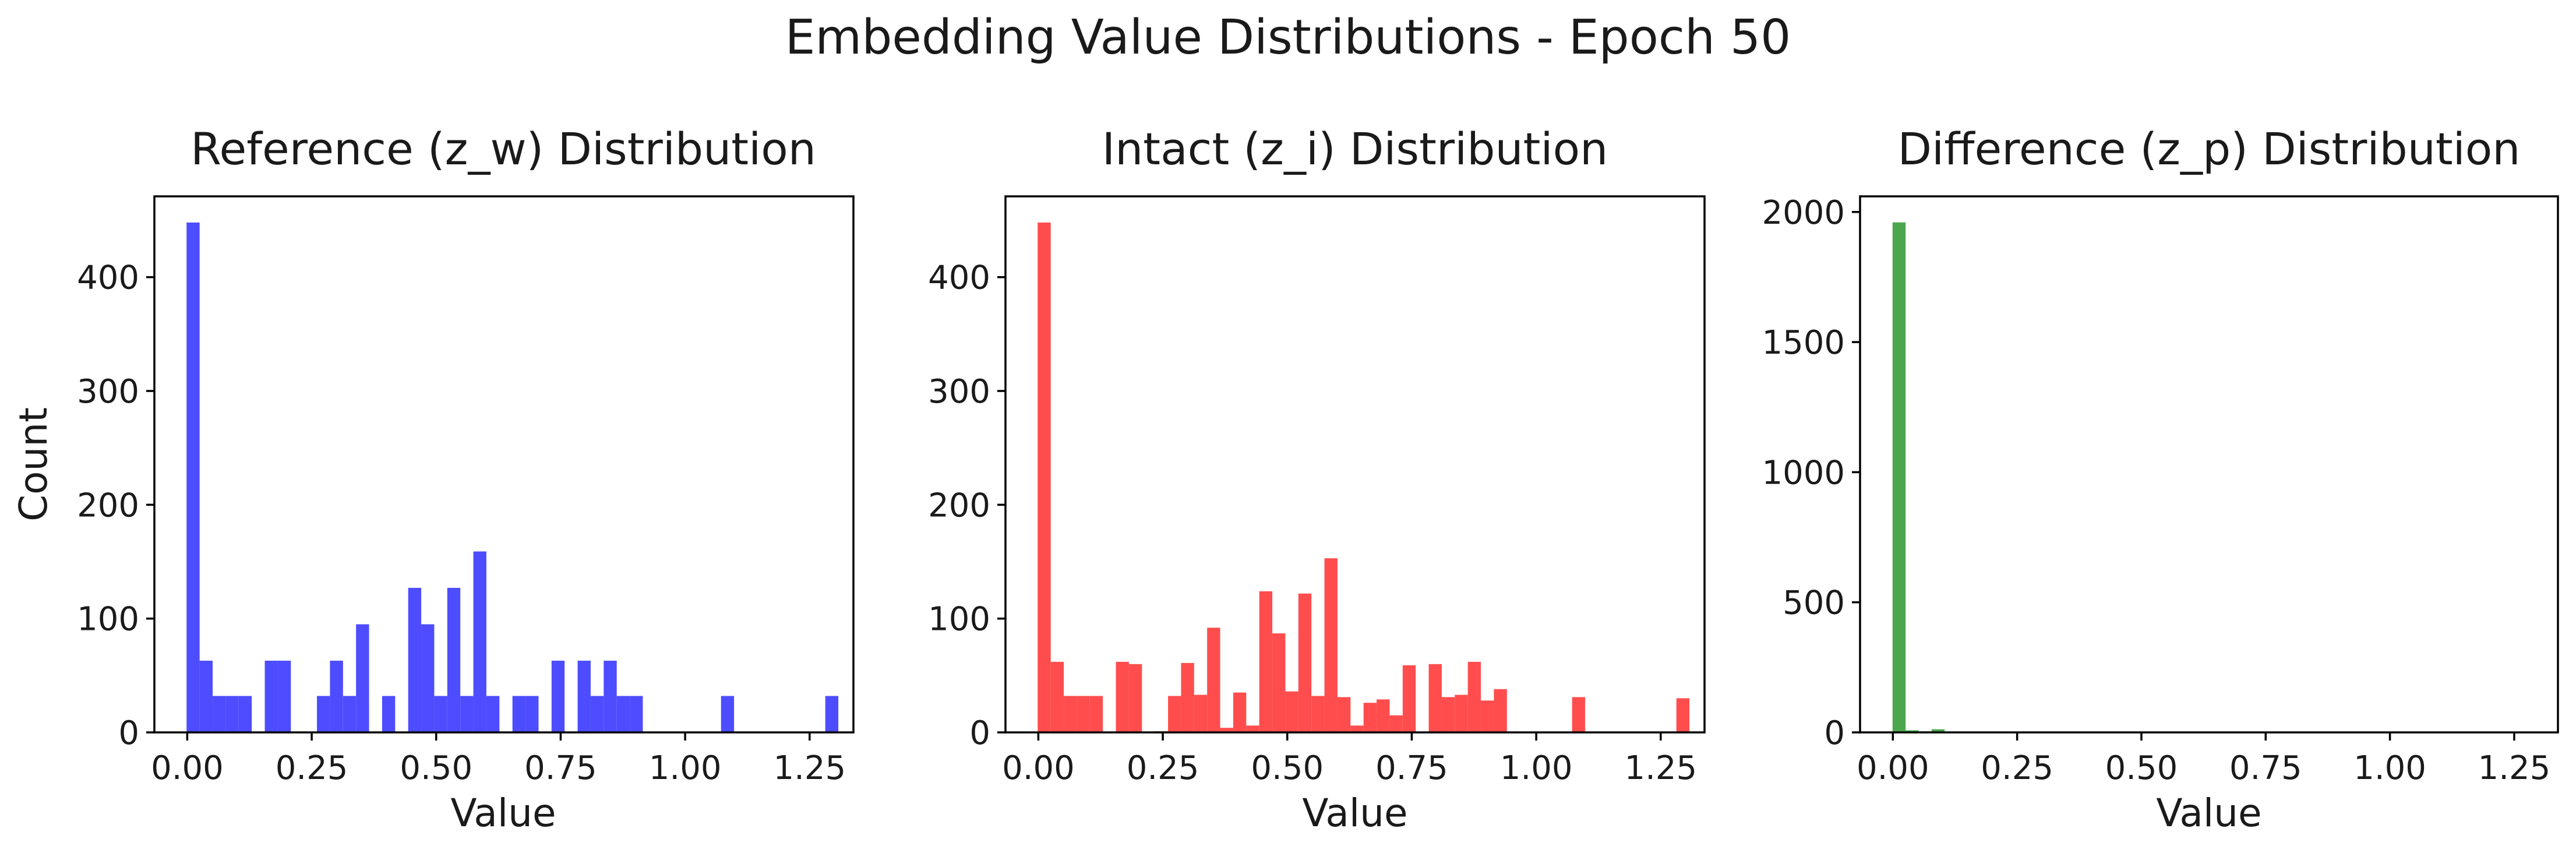 This screenshot has width=2576, height=853. Describe the element at coordinates (1804, 473) in the screenshot. I see `y-tick-label: 1000` at that location.